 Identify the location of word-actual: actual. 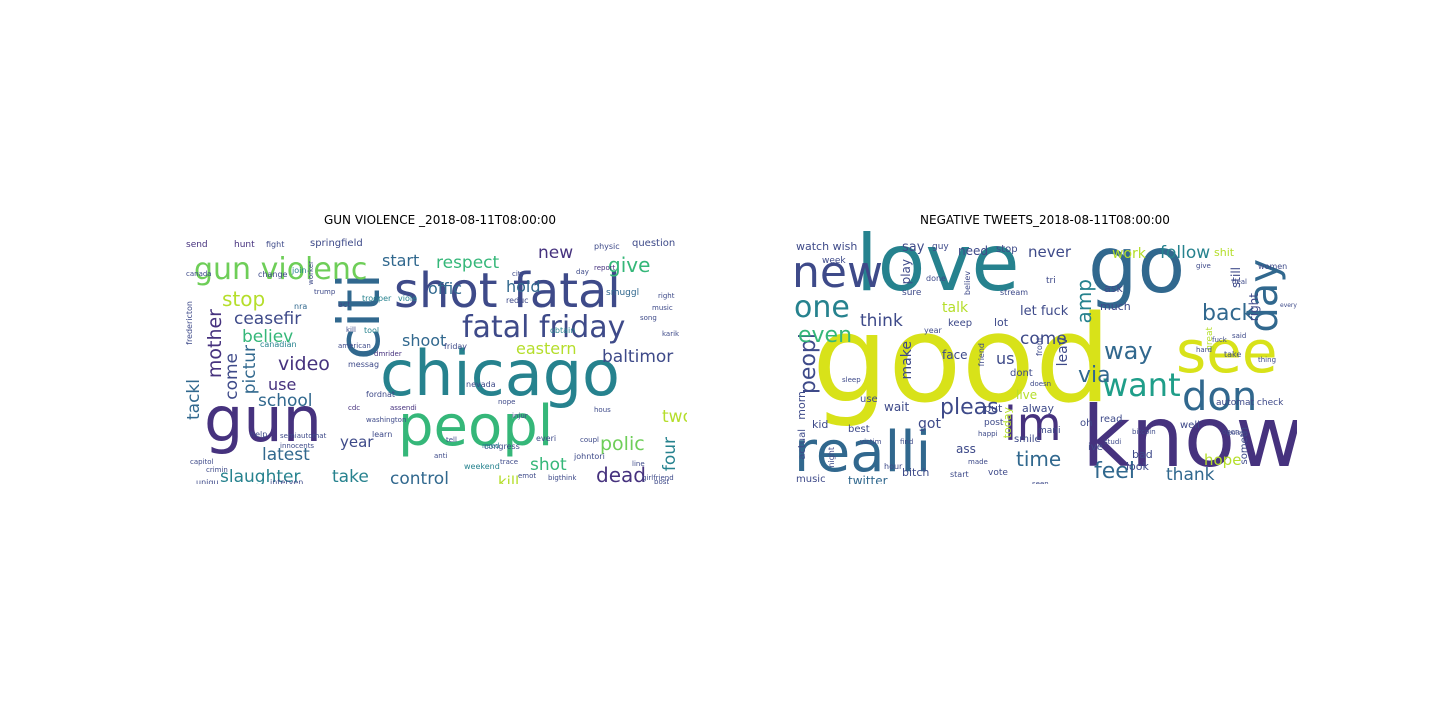
(802, 444).